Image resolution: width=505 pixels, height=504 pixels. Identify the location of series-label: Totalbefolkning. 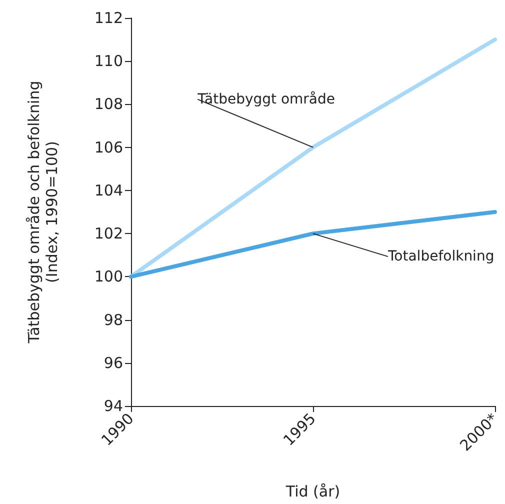
(440, 256).